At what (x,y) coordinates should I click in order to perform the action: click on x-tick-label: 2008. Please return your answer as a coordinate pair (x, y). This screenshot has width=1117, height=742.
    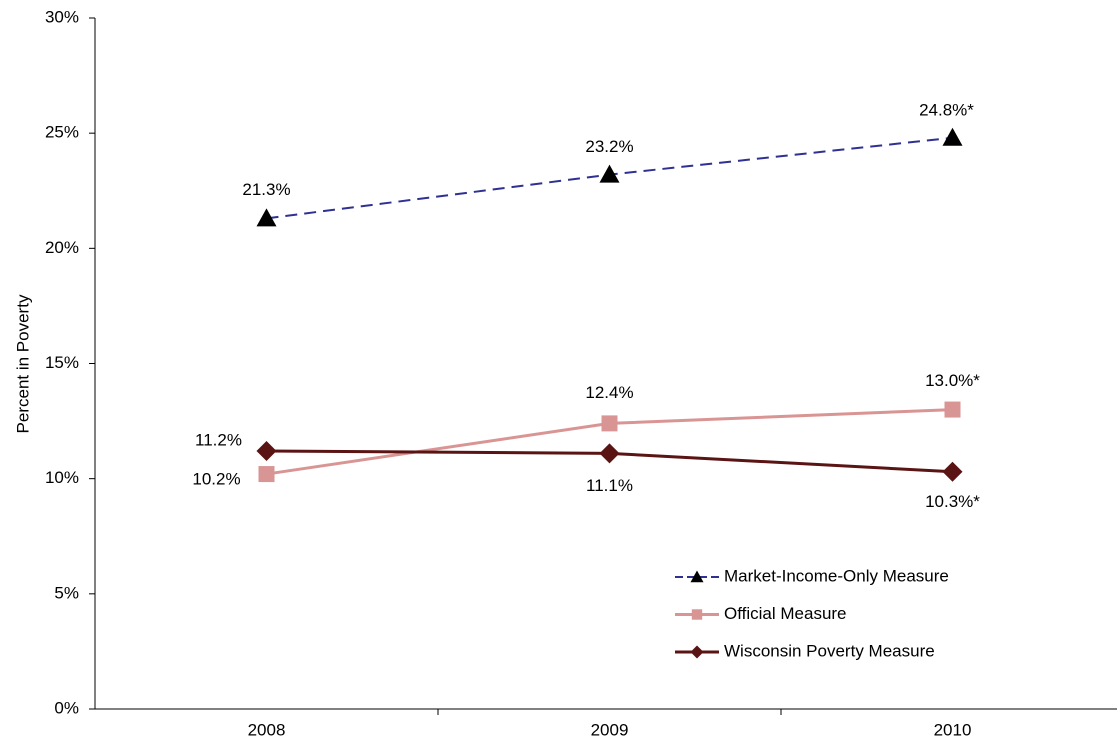
    Looking at the image, I should click on (267, 729).